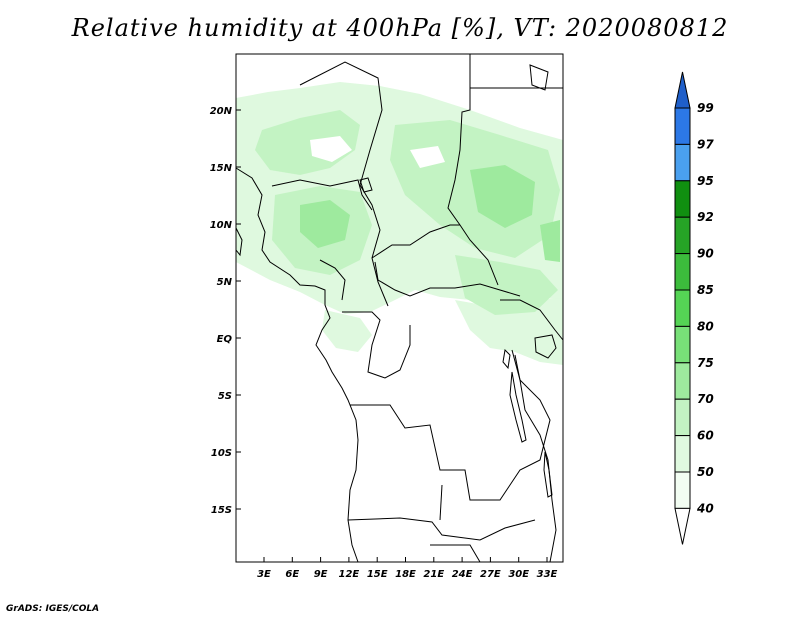 Image resolution: width=800 pixels, height=618 pixels. Describe the element at coordinates (366, 185) in the screenshot. I see `lake-chad` at that location.